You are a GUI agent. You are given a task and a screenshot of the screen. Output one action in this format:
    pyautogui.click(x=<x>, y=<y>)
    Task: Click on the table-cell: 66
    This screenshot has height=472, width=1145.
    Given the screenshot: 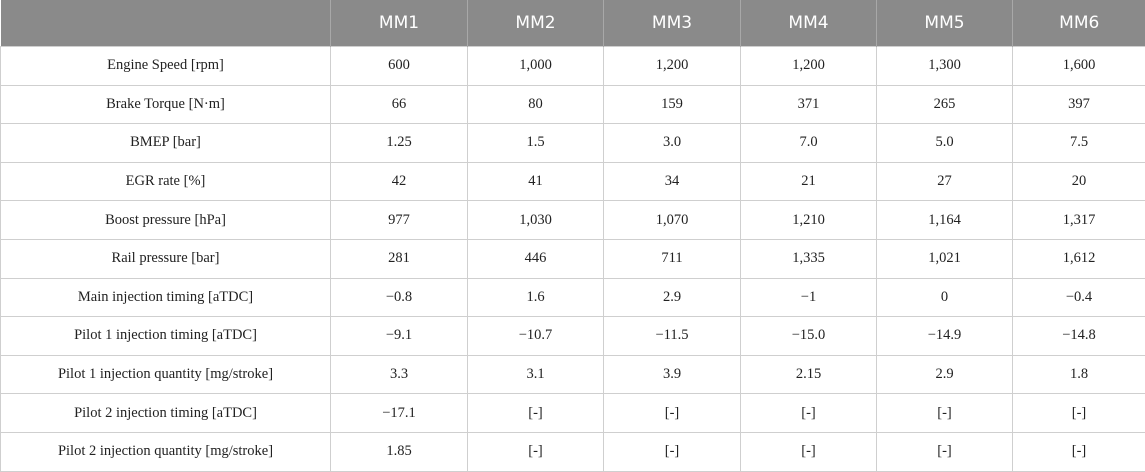 What is the action you would take?
    pyautogui.click(x=399, y=104)
    